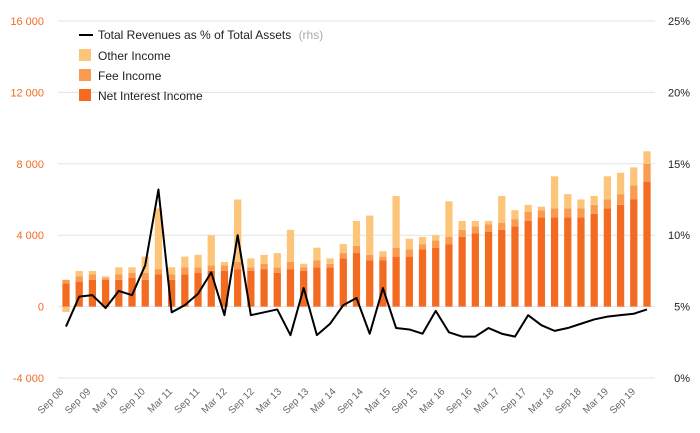 This screenshot has width=700, height=433. I want to click on x-tick-label: Sep 19, so click(623, 401).